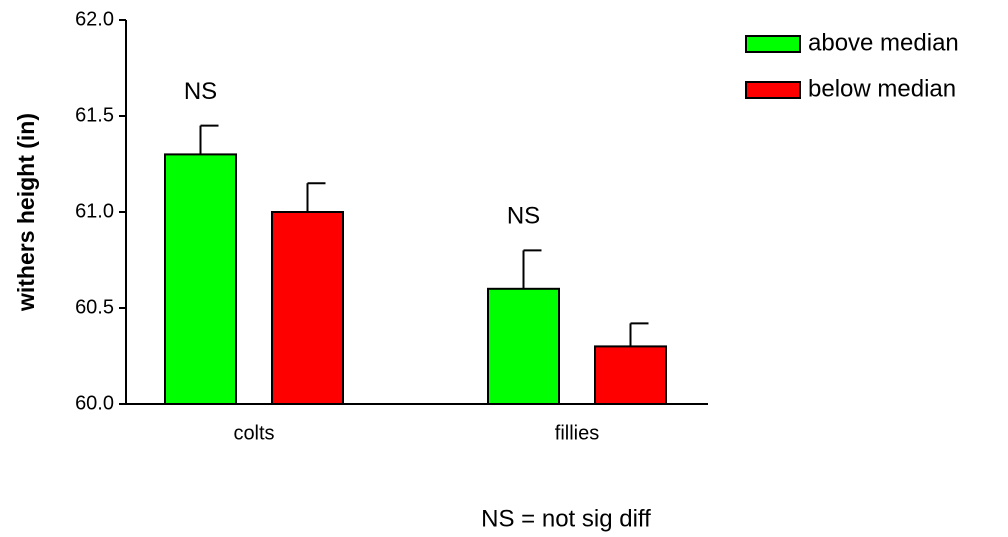  Describe the element at coordinates (577, 433) in the screenshot. I see `x-tick-label: fillies` at that location.